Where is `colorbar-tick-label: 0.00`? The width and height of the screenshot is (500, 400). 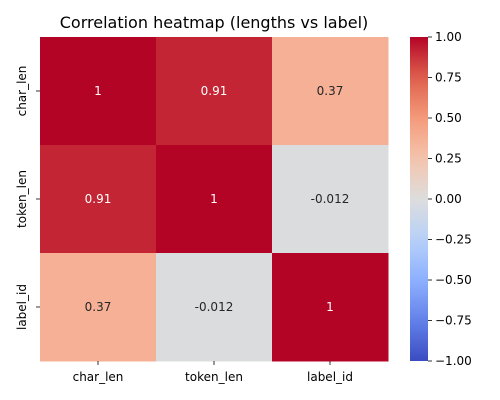 colorbar-tick-label: 0.00 is located at coordinates (448, 199).